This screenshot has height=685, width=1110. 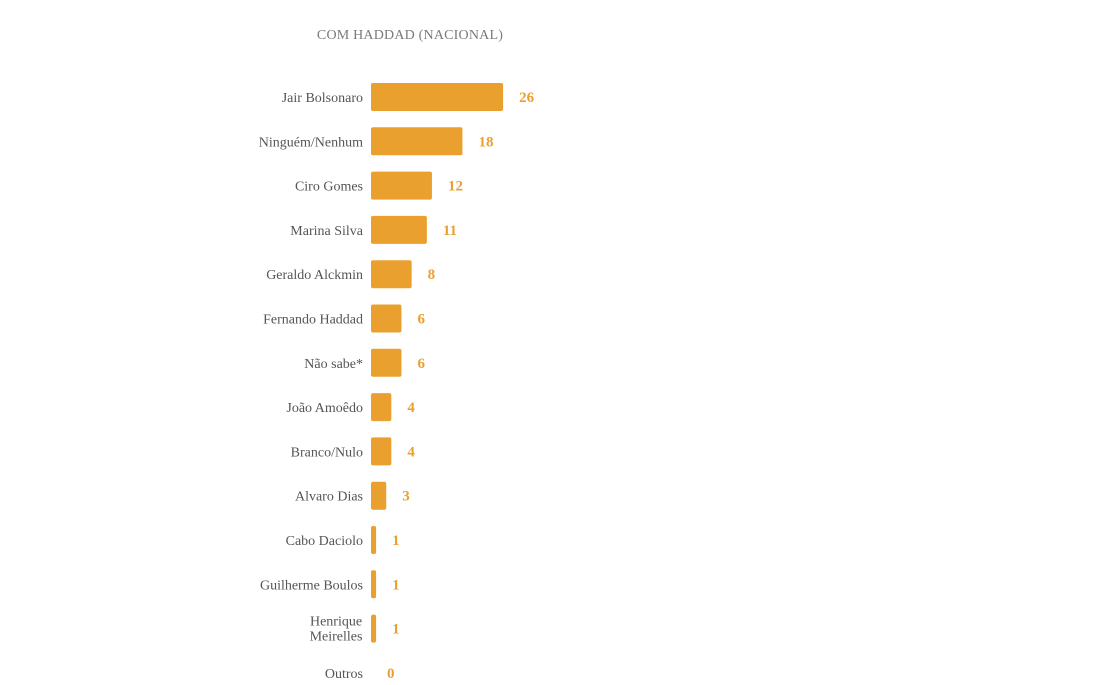 I want to click on category-label: Marina Silva, so click(x=326, y=231).